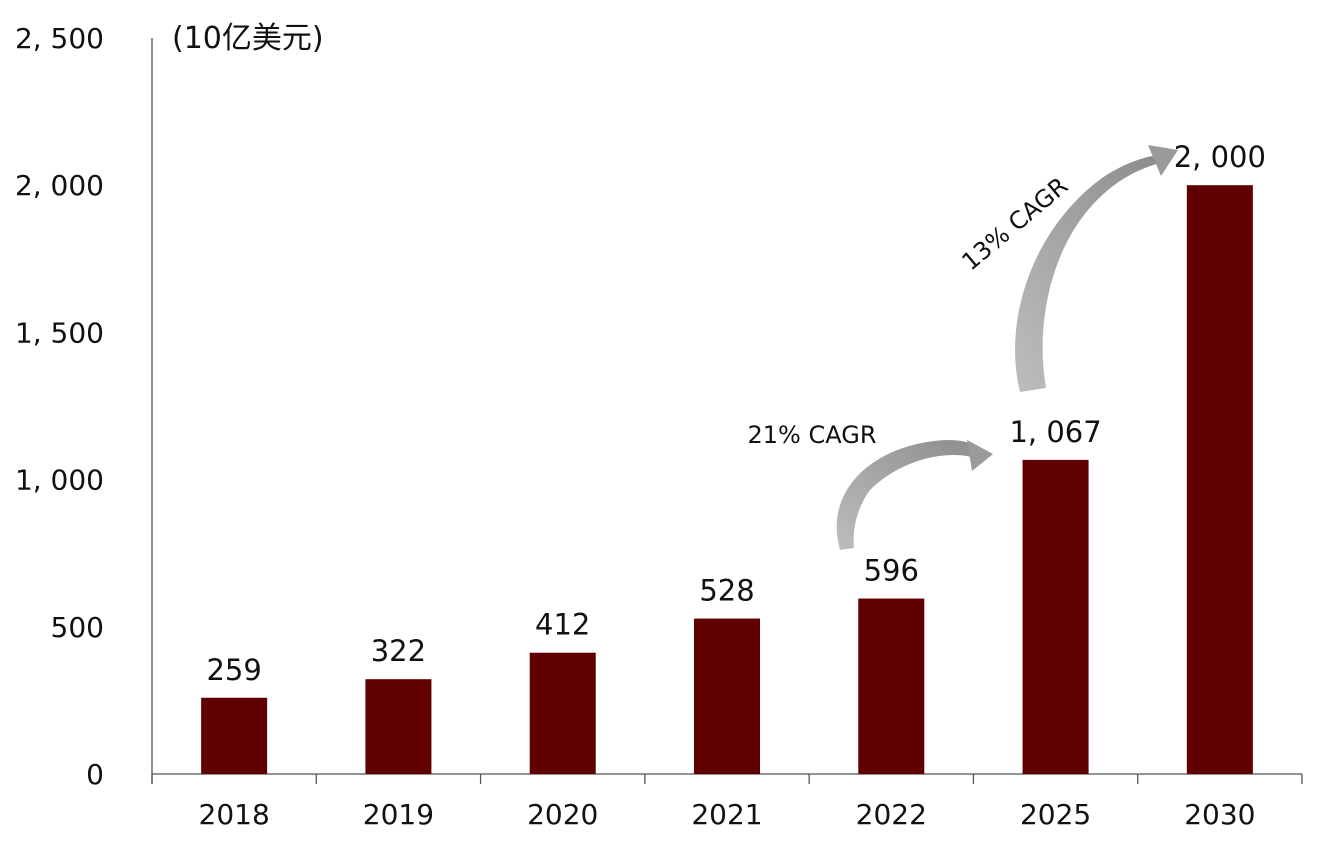 The width and height of the screenshot is (1320, 843). What do you see at coordinates (1220, 157) in the screenshot?
I see `data-label-2030: 2, 000` at bounding box center [1220, 157].